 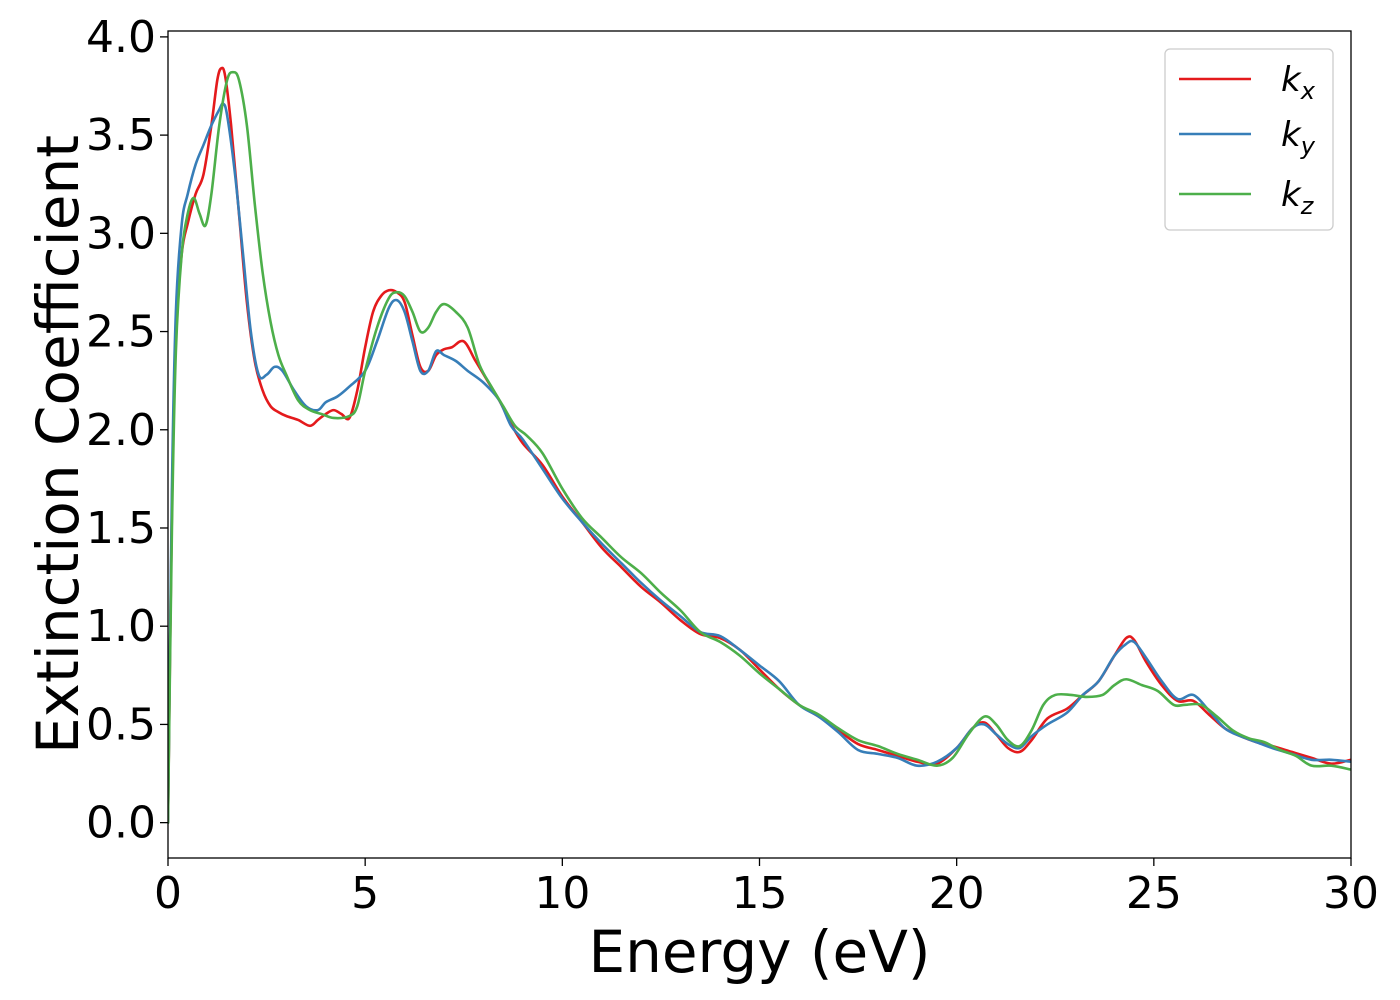 I want to click on legend-label-ky: ky, so click(x=1298, y=137).